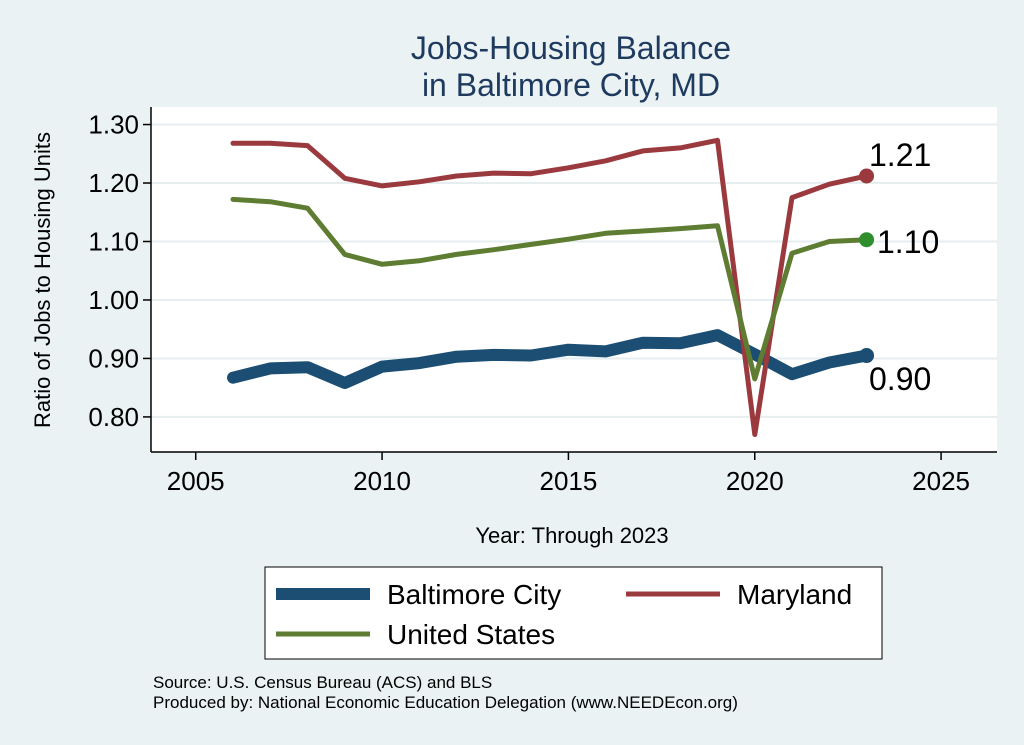  I want to click on legend-label-maryland: Maryland, so click(794, 594).